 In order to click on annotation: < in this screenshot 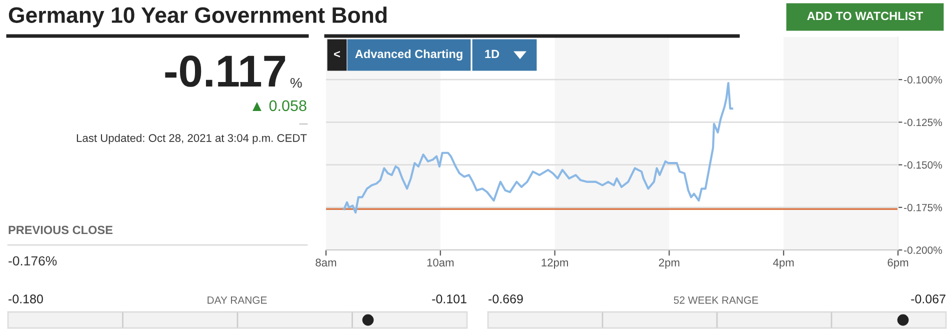, I will do `click(337, 54)`.